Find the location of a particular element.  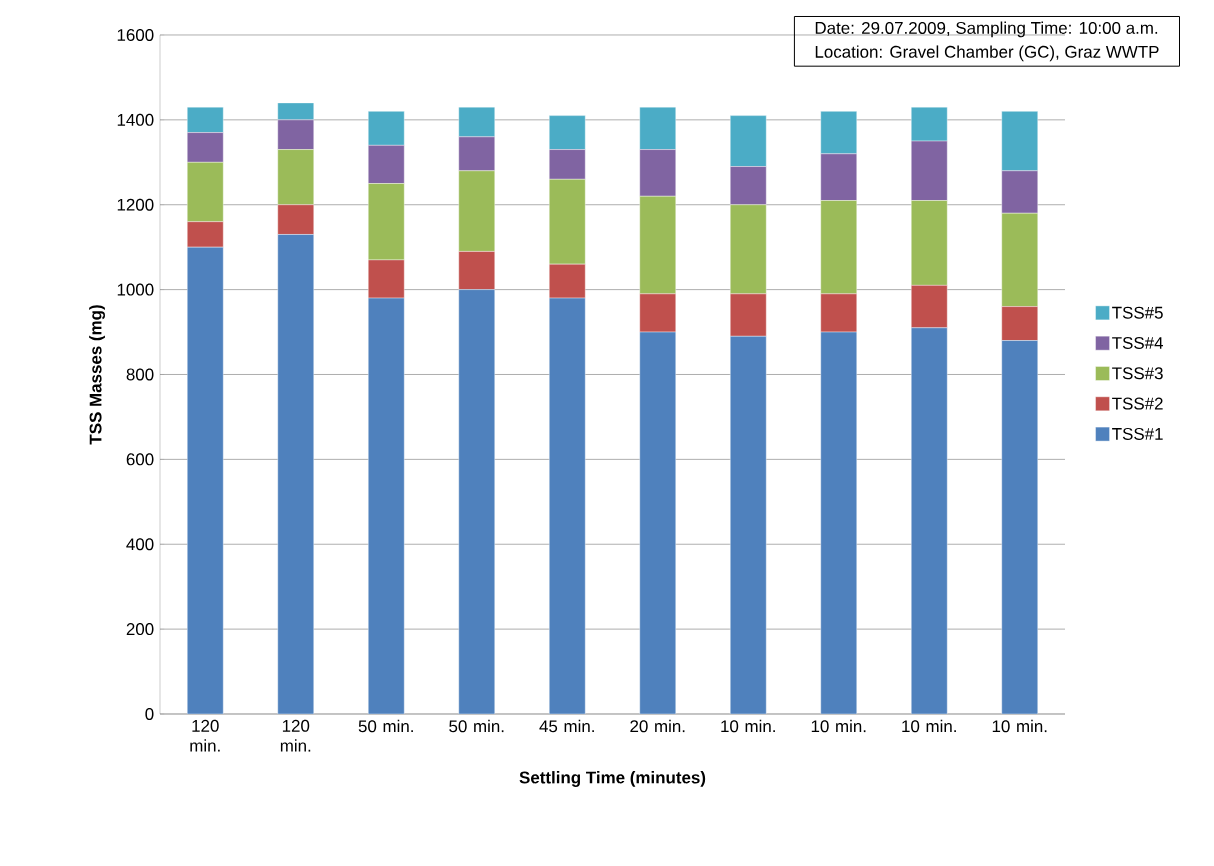

y-tick-label: 800 is located at coordinates (140, 374).